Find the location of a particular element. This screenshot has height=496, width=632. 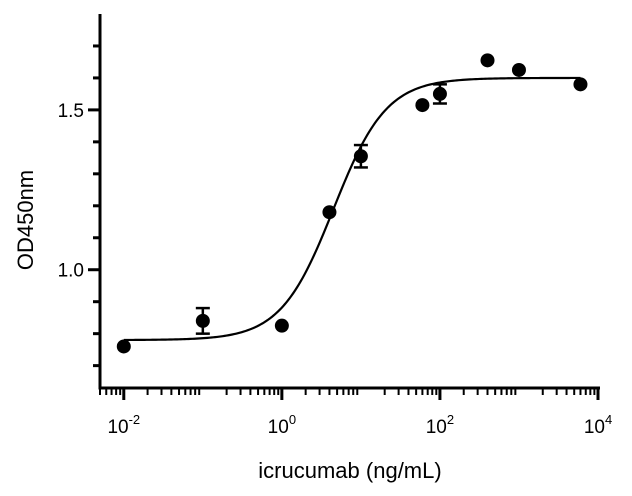

y-tick-label: 1.5 is located at coordinates (71, 111).